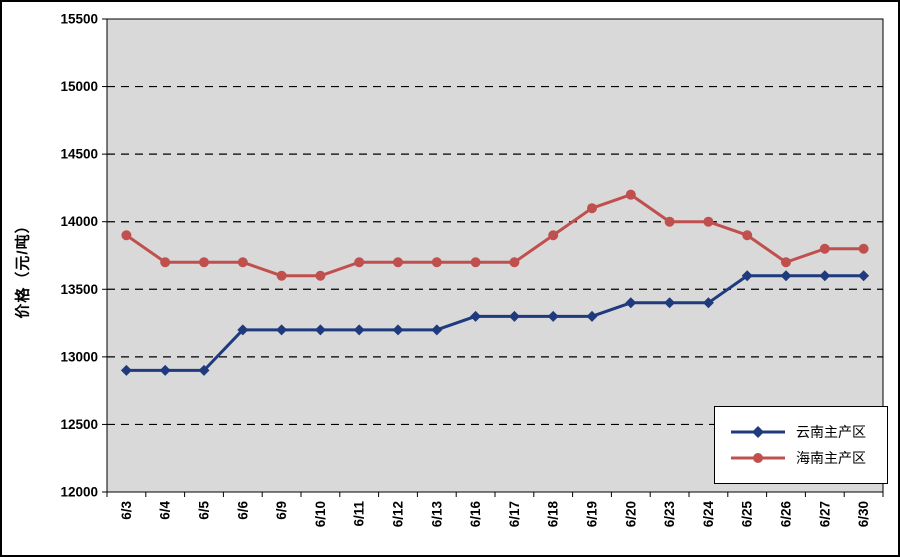  What do you see at coordinates (831, 432) in the screenshot?
I see `legend-label-yunnan: 云南主产区` at bounding box center [831, 432].